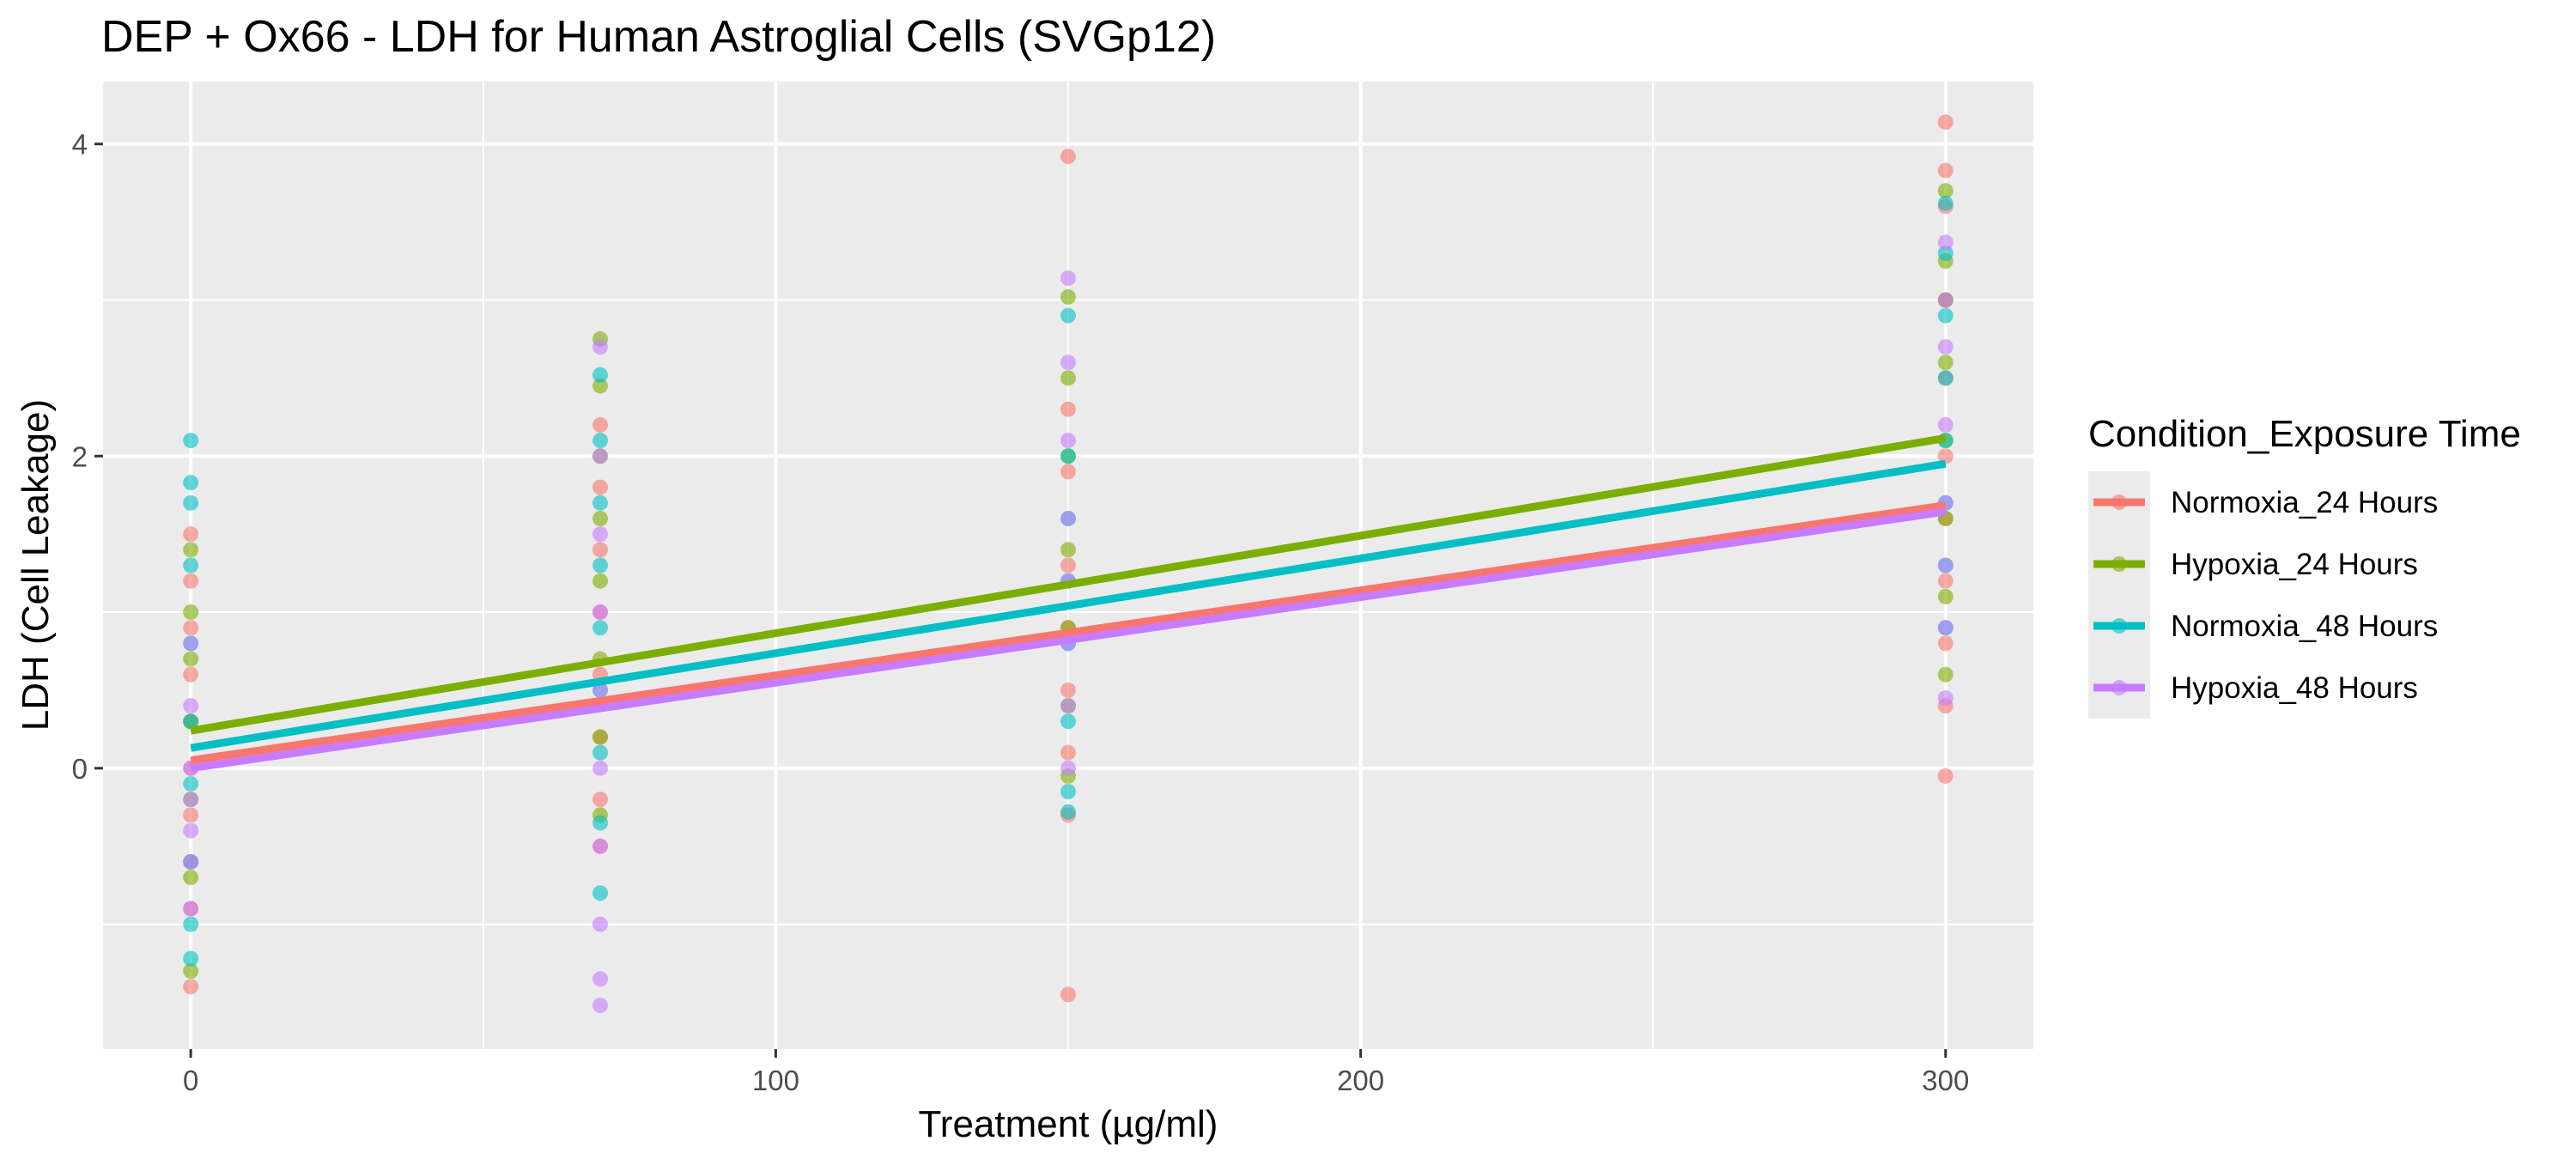 This screenshot has height=1159, width=2576. I want to click on x-tick-label: 0, so click(191, 1081).